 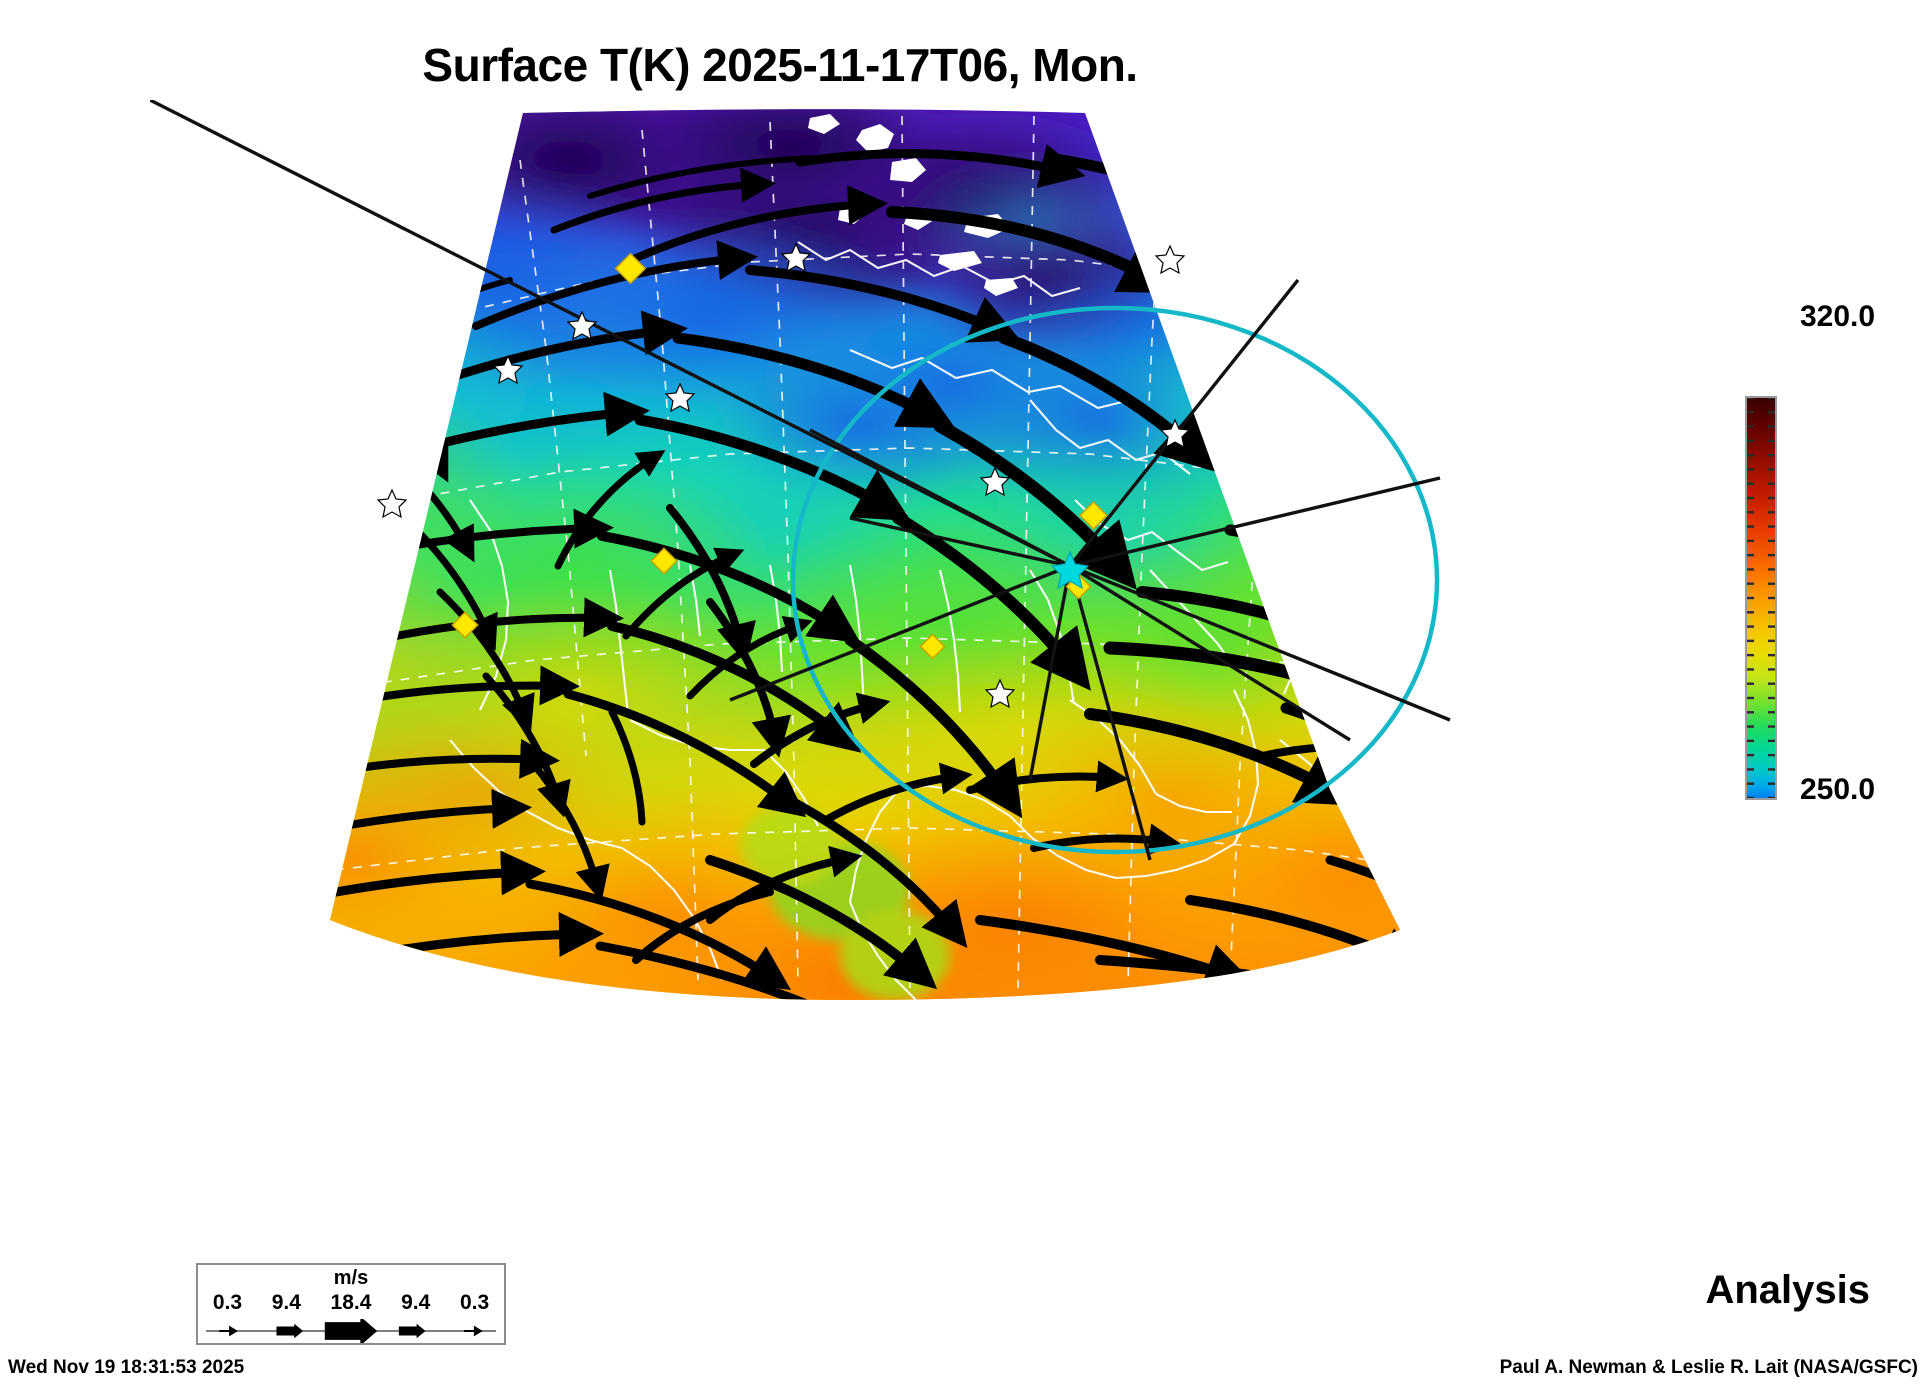 I want to click on colorbar-max-label: 320.0, so click(x=1838, y=316).